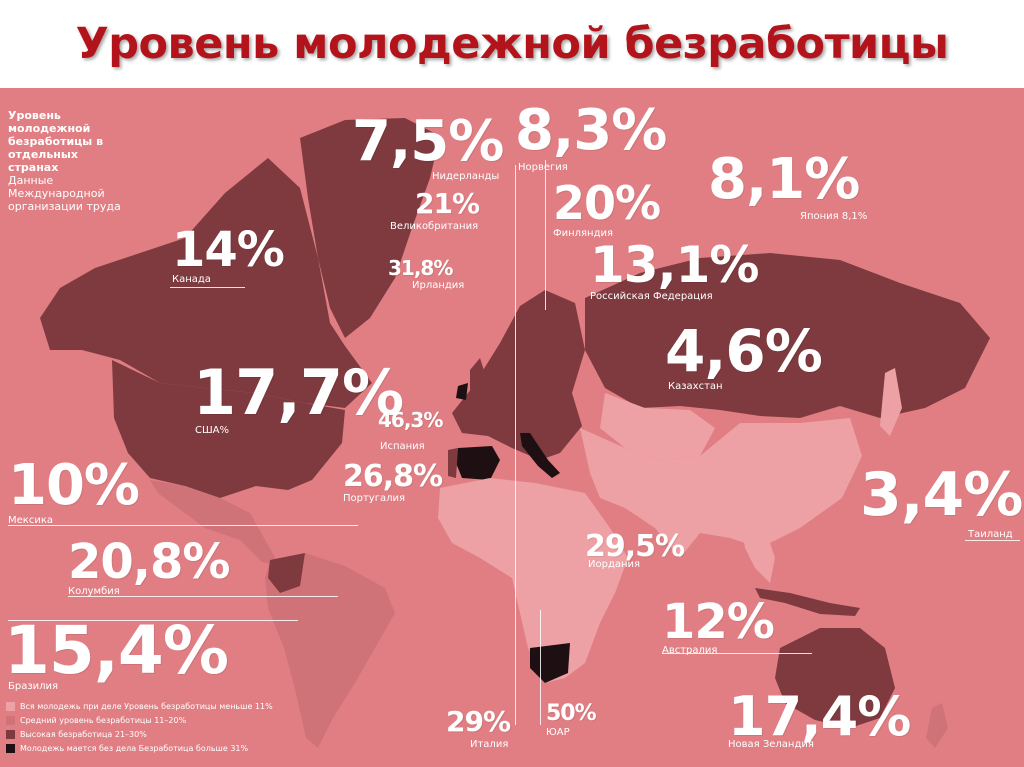 This screenshot has width=1024, height=767. I want to click on asia-shape, so click(721, 488).